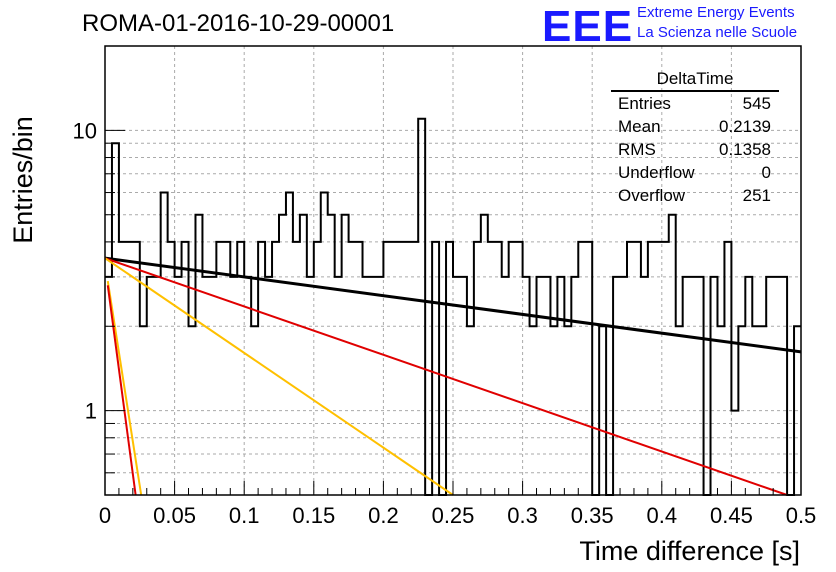  What do you see at coordinates (766, 172) in the screenshot?
I see `stats-value: 0` at bounding box center [766, 172].